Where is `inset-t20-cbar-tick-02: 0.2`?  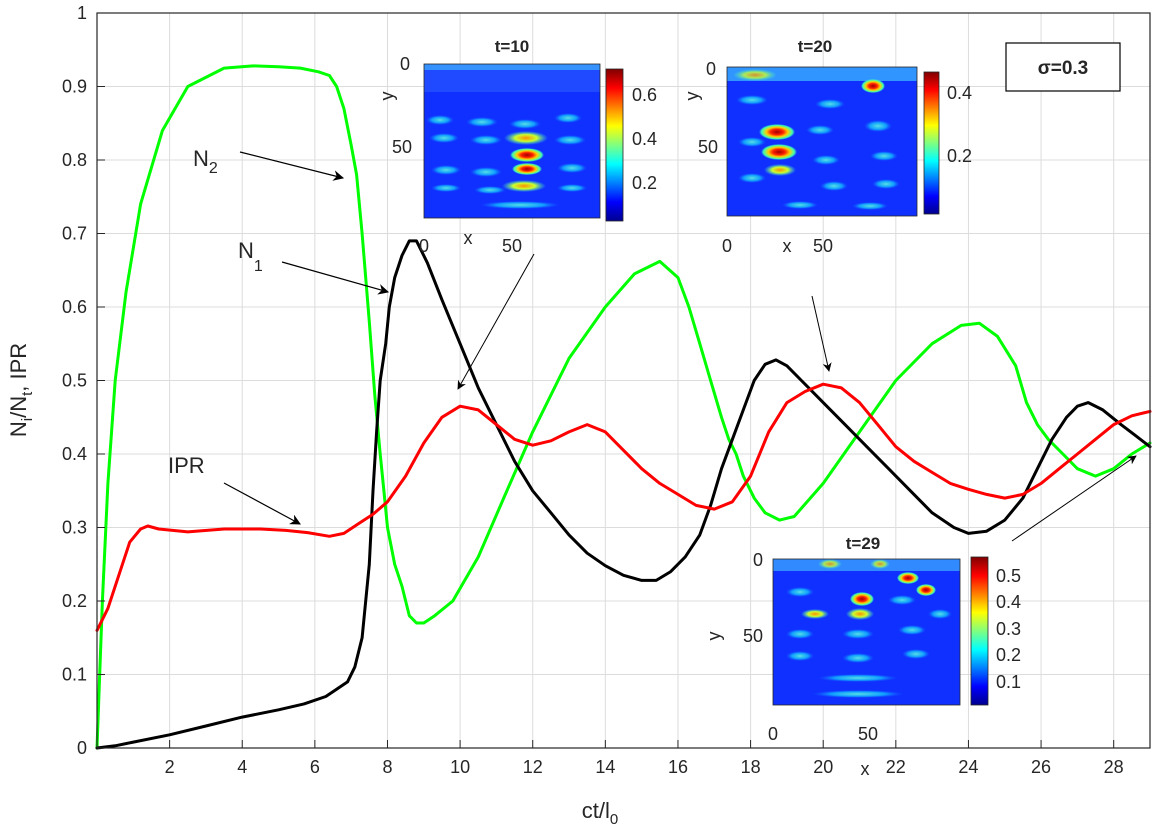
inset-t20-cbar-tick-02: 0.2 is located at coordinates (959, 156).